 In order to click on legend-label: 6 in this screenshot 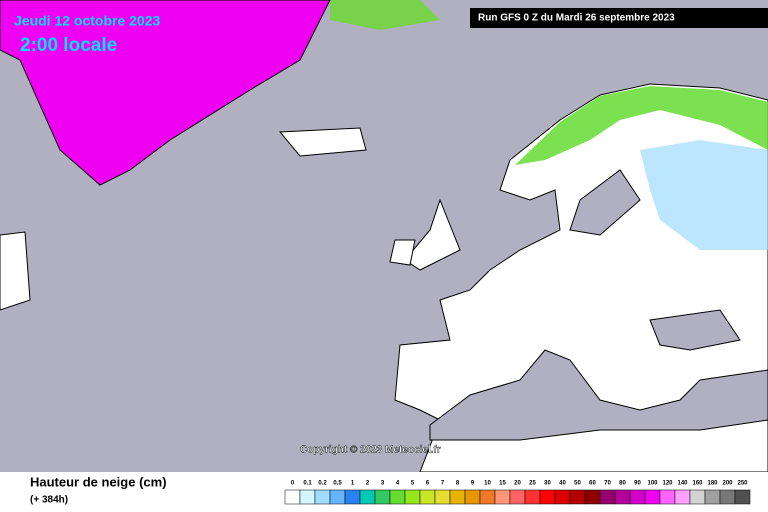, I will do `click(428, 484)`.